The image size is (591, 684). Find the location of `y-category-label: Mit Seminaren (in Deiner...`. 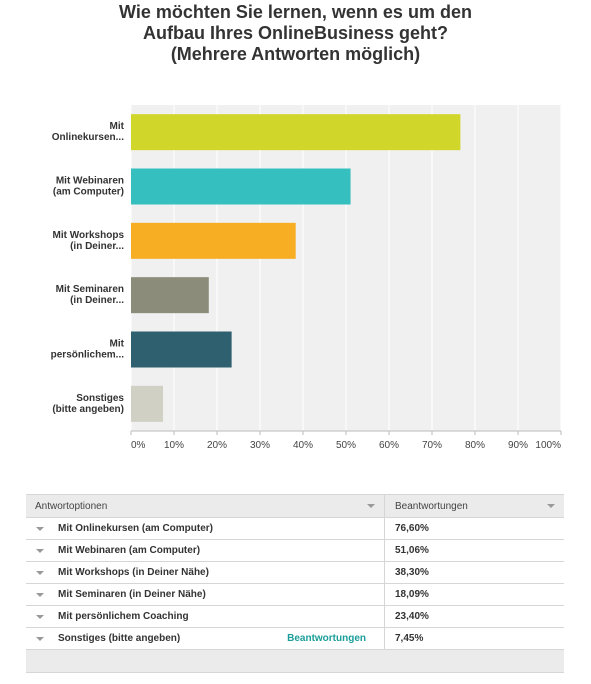

y-category-label: Mit Seminaren (in Deiner... is located at coordinates (90, 295).